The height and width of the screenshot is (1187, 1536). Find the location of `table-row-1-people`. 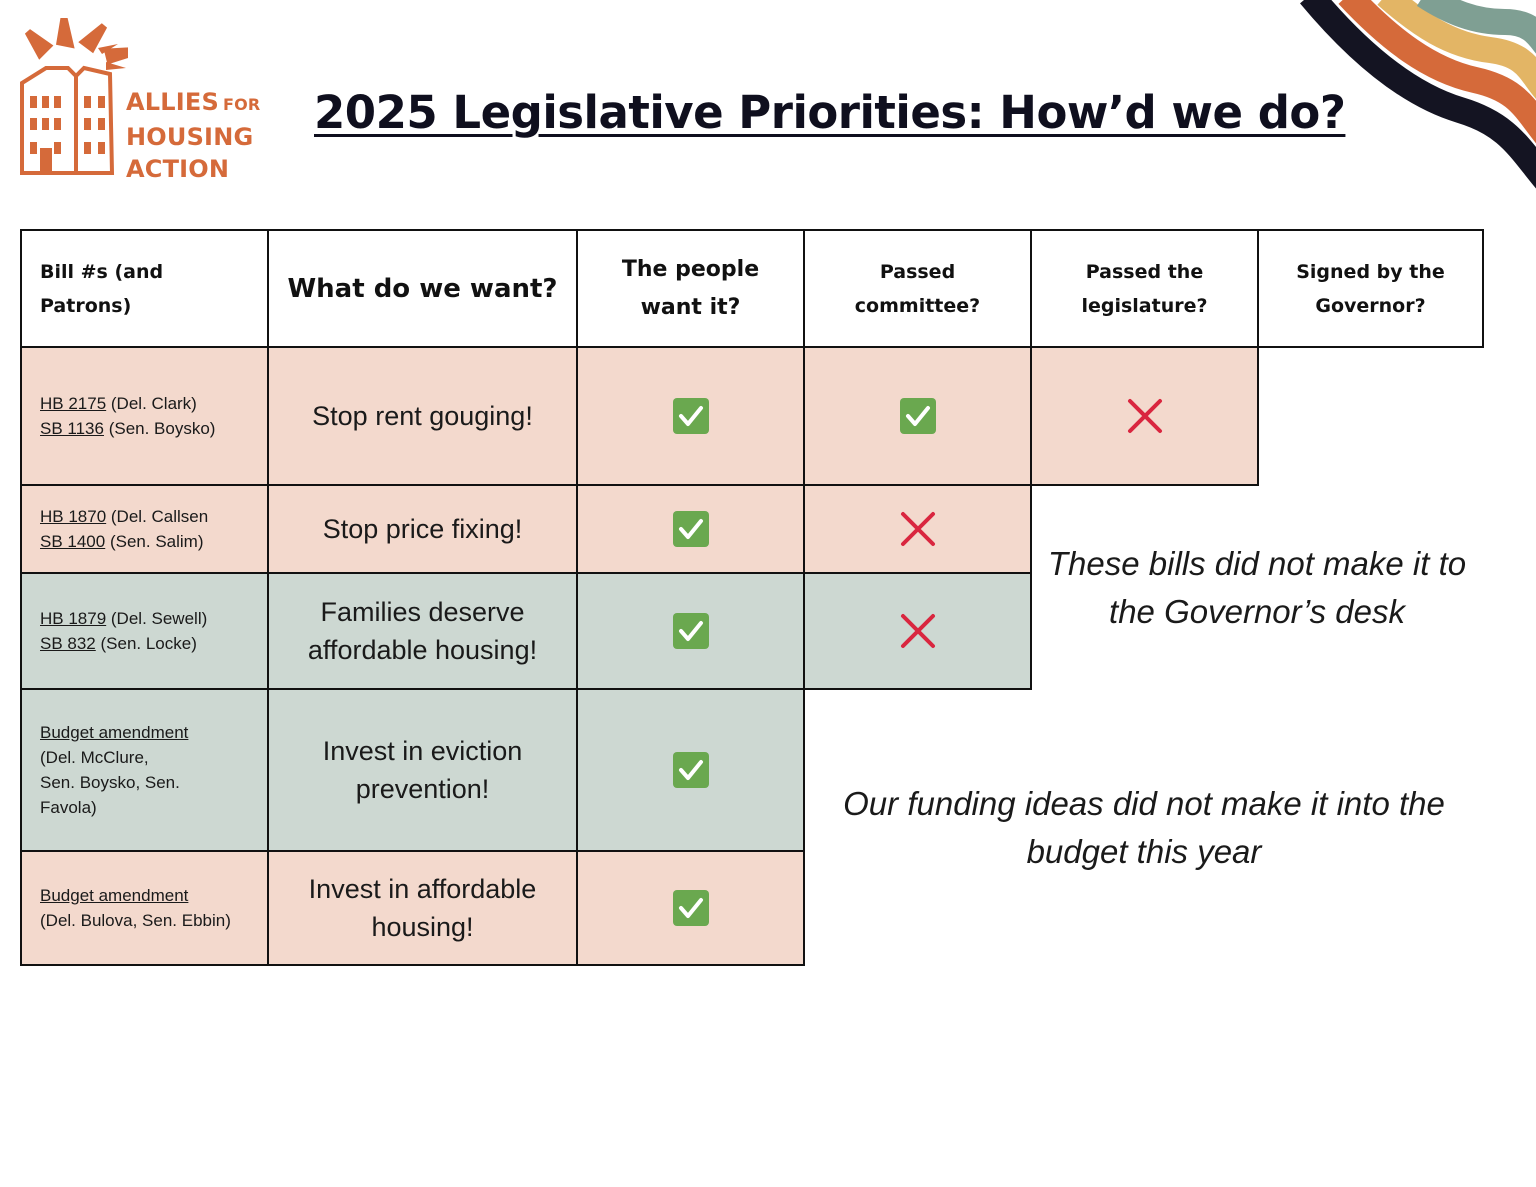

table-row-1-people is located at coordinates (690, 416).